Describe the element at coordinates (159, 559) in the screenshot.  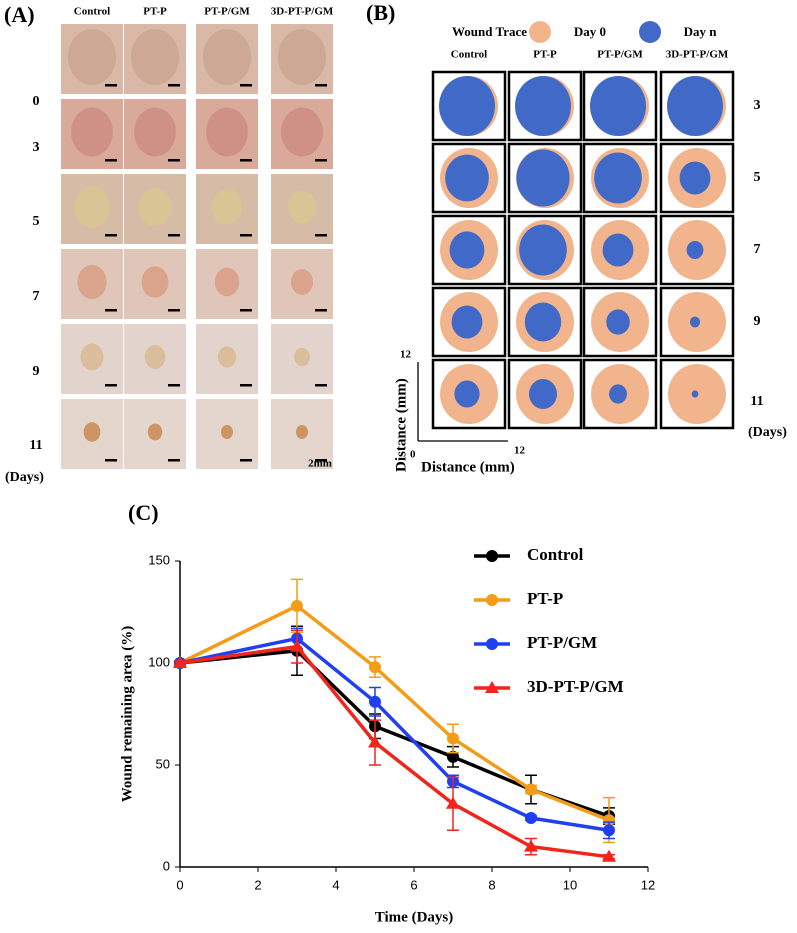
I see `y-tick-label: 150` at that location.